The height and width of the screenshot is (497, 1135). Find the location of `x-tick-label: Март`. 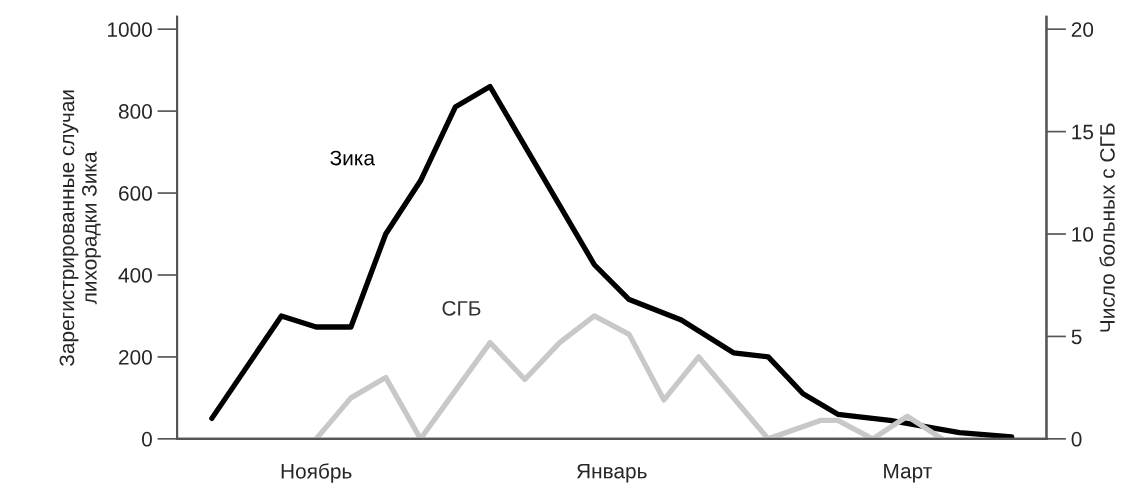

x-tick-label: Март is located at coordinates (908, 473).